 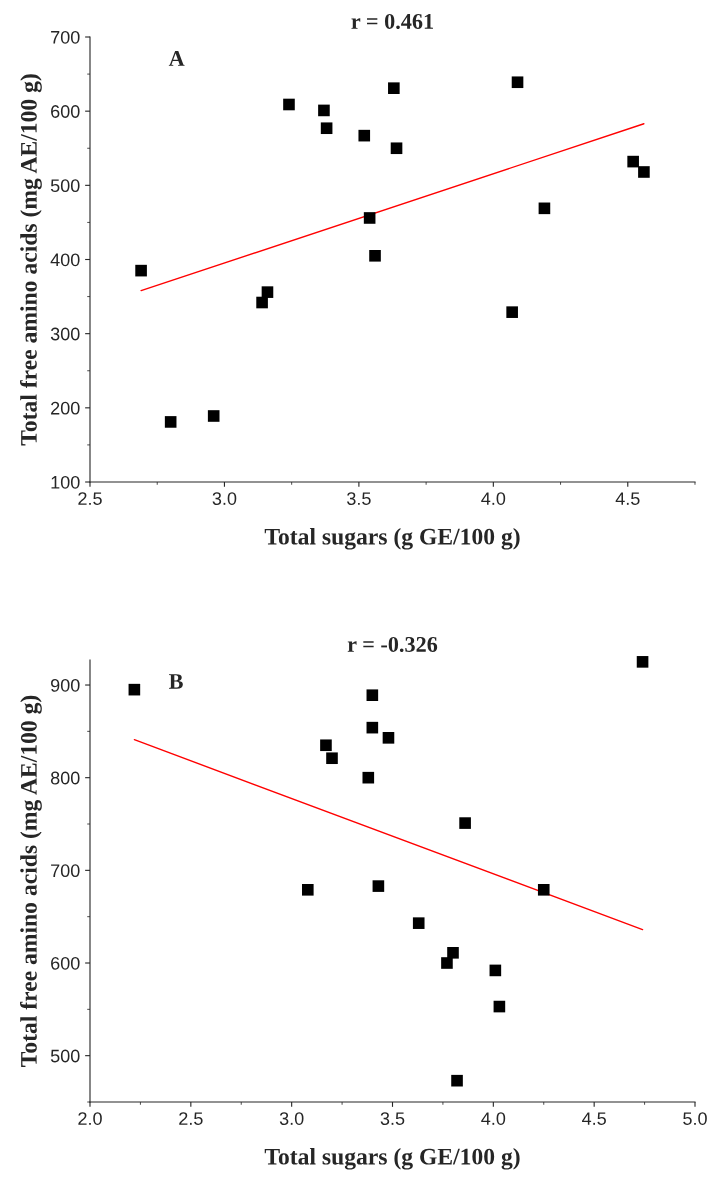 I want to click on x-tick-label: 2.0, so click(x=90, y=1118).